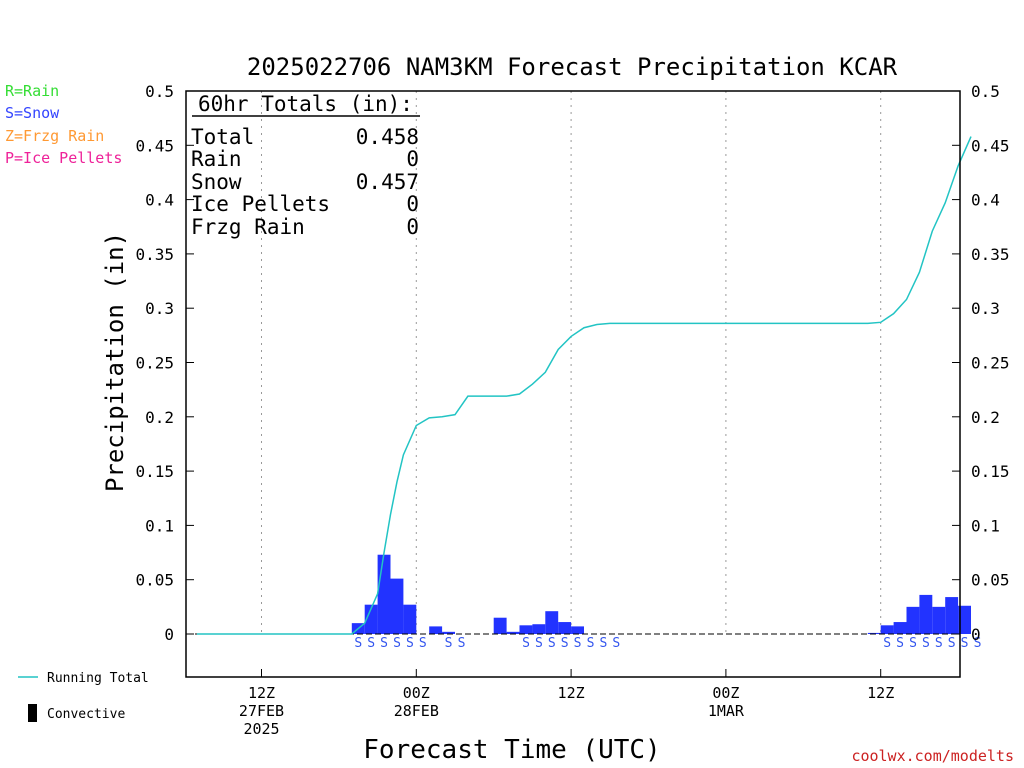 This screenshot has width=1024, height=768. What do you see at coordinates (412, 204) in the screenshot?
I see `totals-ice-pellets-value: 0` at bounding box center [412, 204].